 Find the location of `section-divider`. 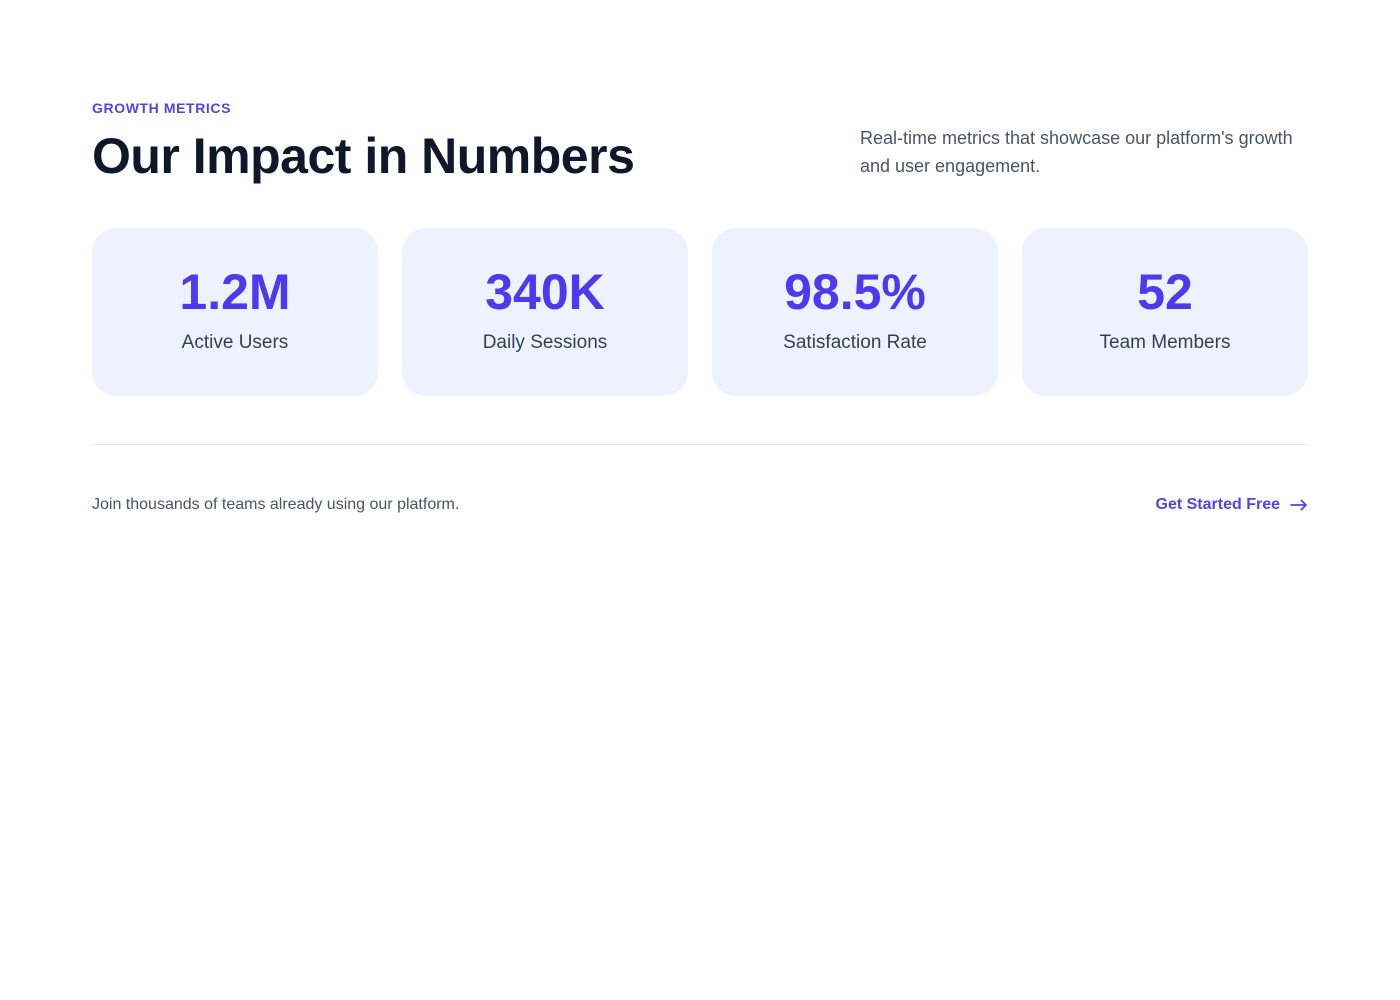

section-divider is located at coordinates (700, 444).